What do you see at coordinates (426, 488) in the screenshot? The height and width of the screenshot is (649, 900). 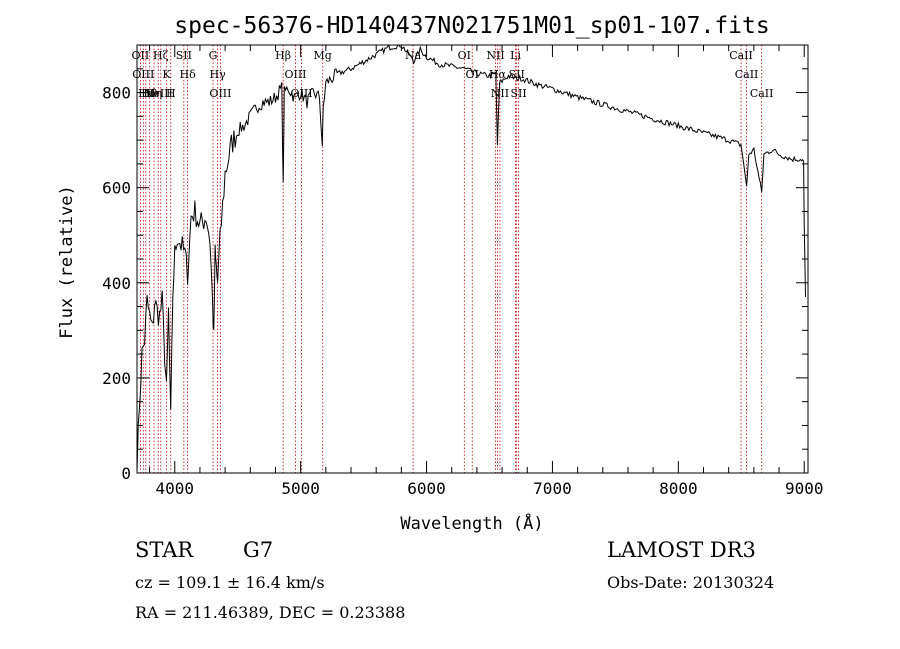 I see `x-tick-label: 6000` at bounding box center [426, 488].